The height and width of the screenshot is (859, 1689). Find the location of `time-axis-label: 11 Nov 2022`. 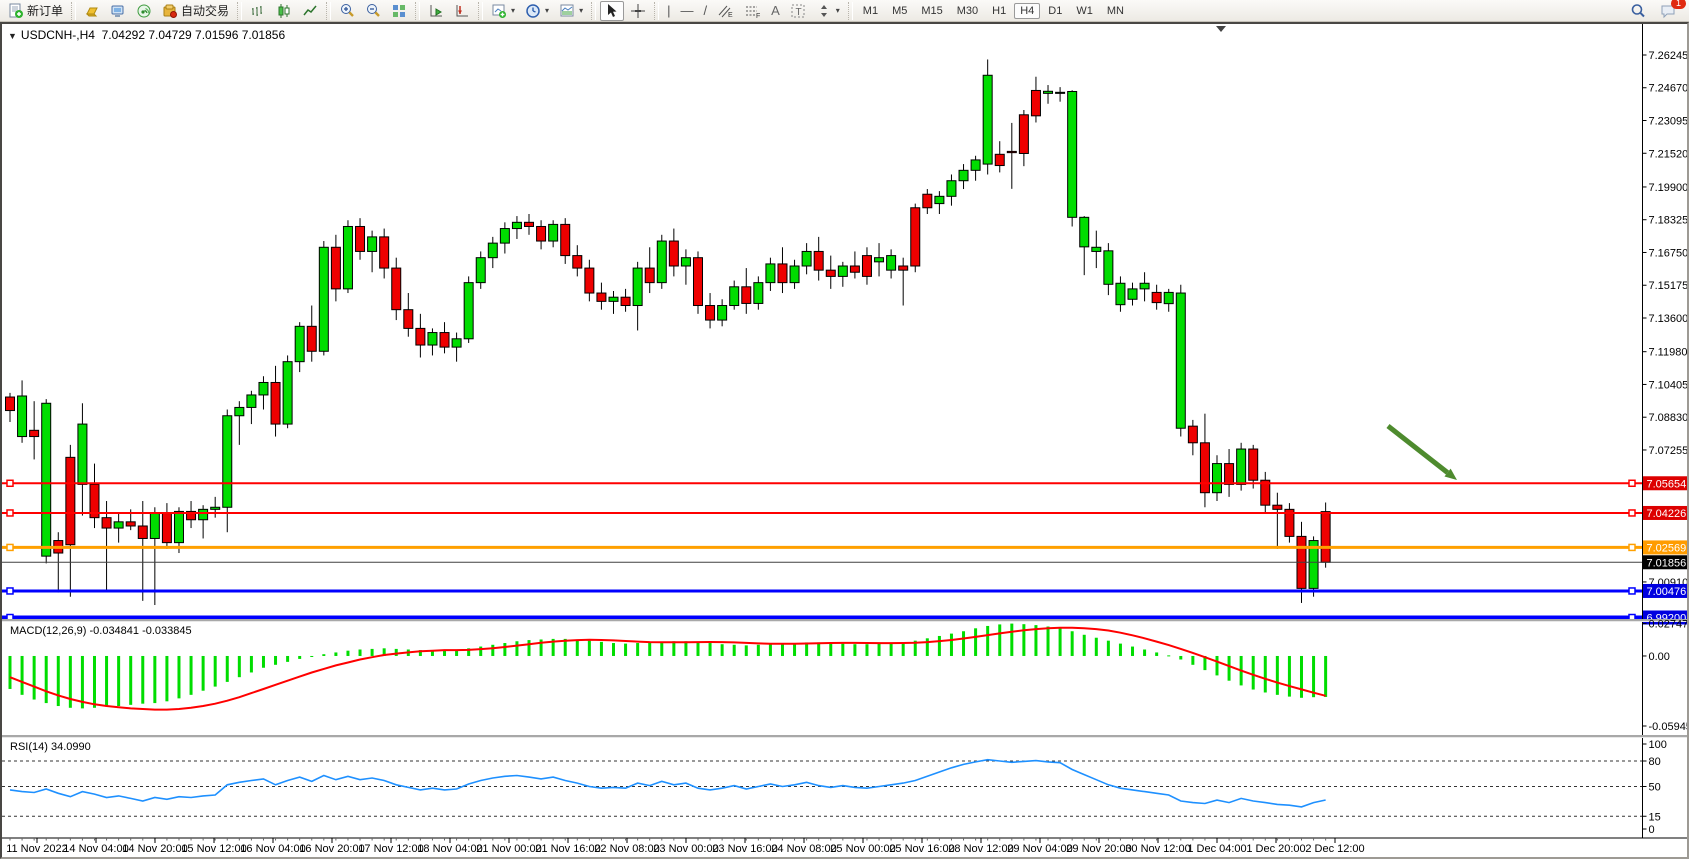

time-axis-label: 11 Nov 2022 is located at coordinates (37, 849).